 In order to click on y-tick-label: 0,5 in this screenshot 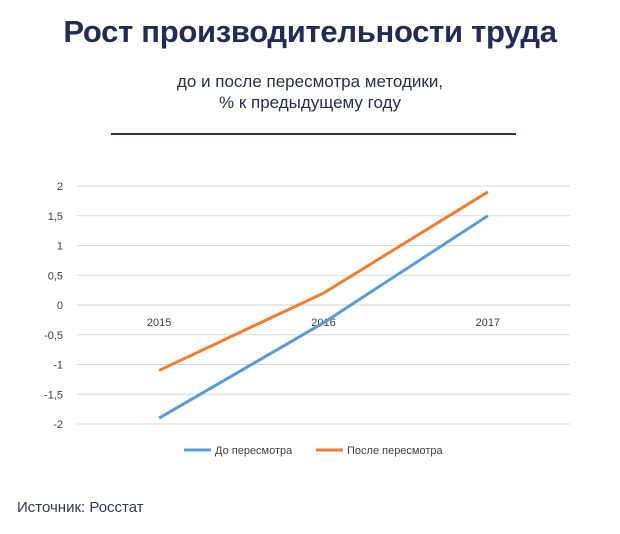, I will do `click(55, 276)`.